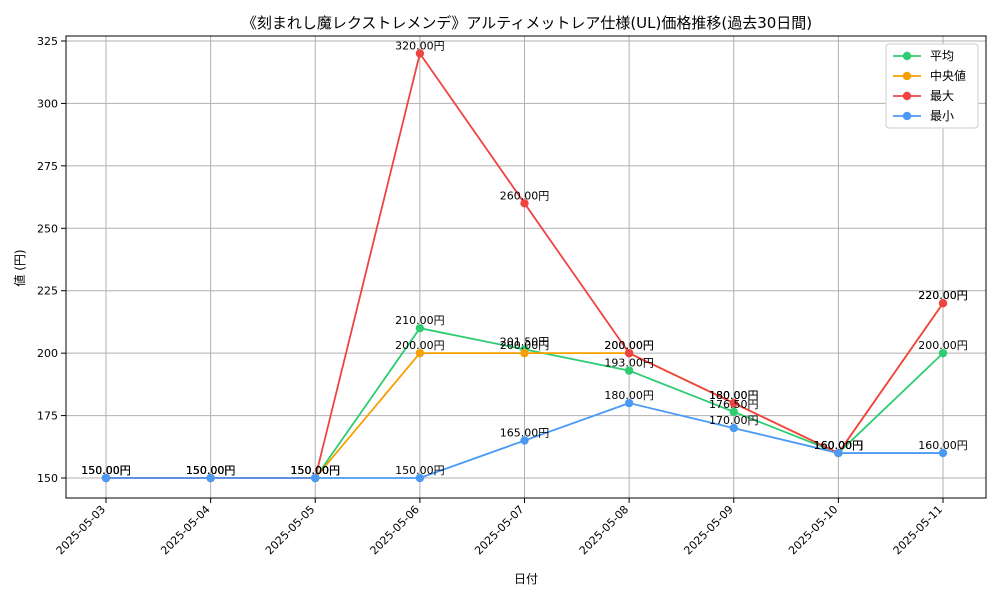  What do you see at coordinates (47, 416) in the screenshot?
I see `y-tick-label: 175` at bounding box center [47, 416].